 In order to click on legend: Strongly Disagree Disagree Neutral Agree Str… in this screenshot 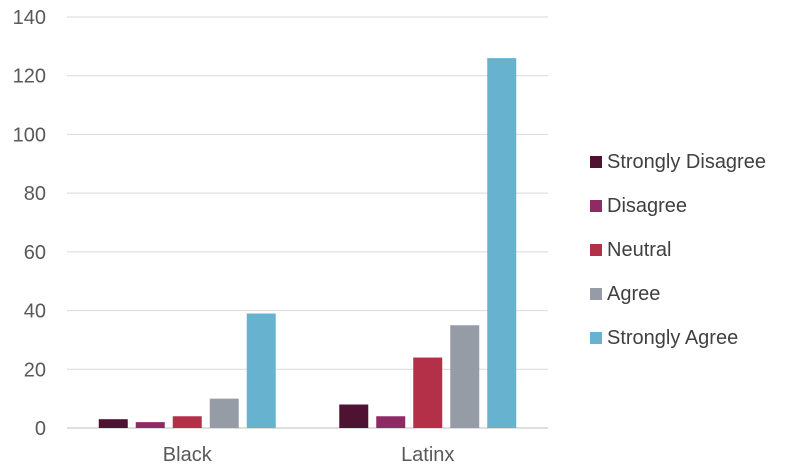, I will do `click(678, 250)`.